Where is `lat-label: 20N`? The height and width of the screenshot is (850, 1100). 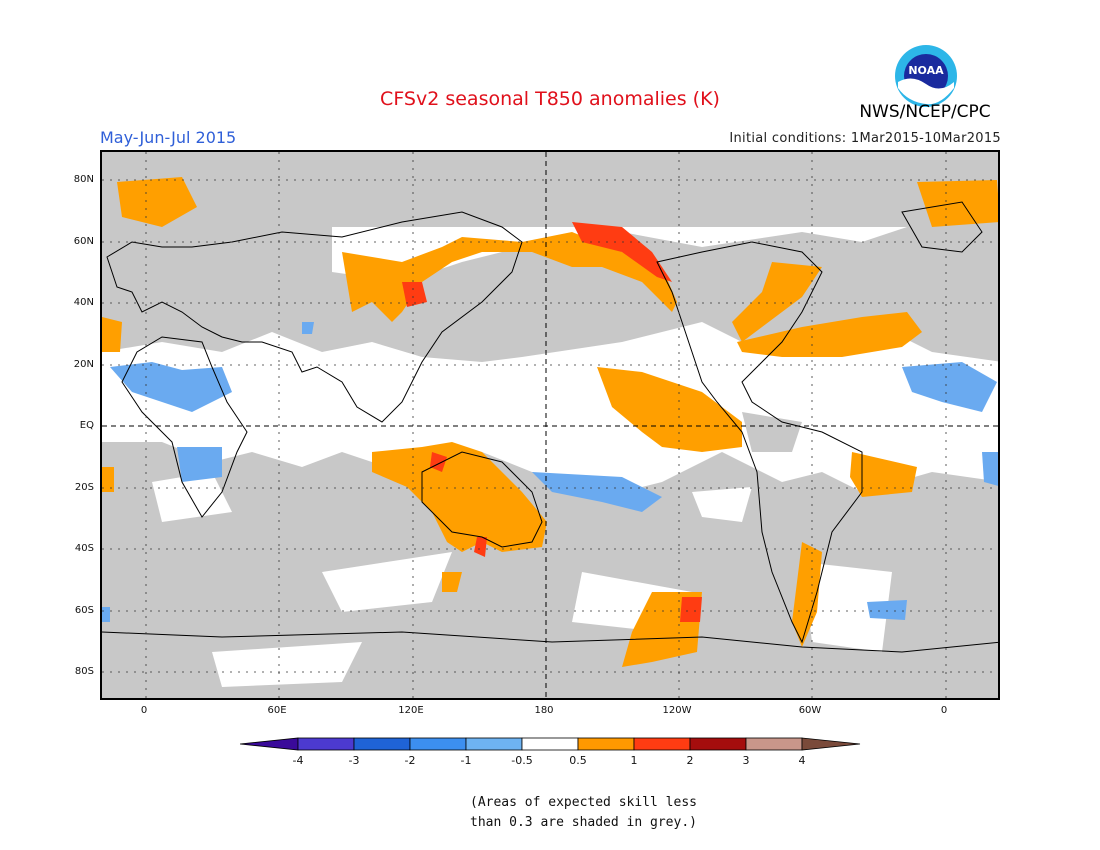
lat-label: 20N is located at coordinates (83, 364).